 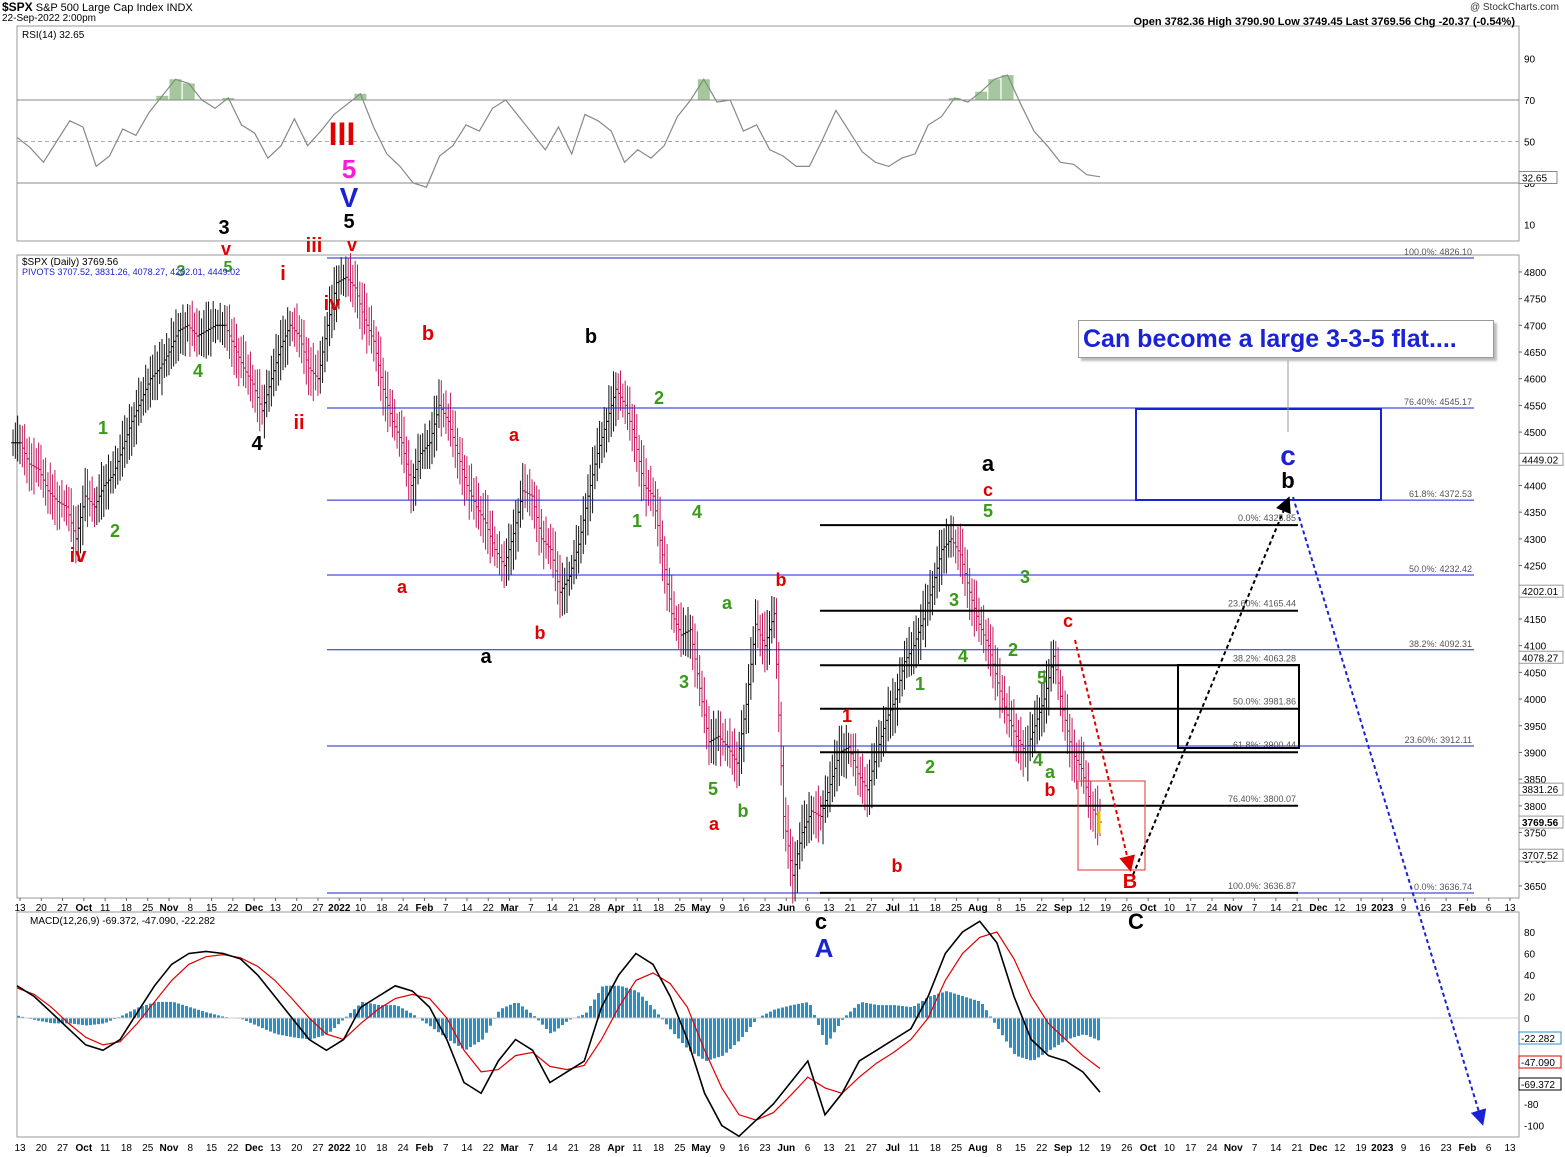 I want to click on x-tick-label: 13, so click(x=276, y=908).